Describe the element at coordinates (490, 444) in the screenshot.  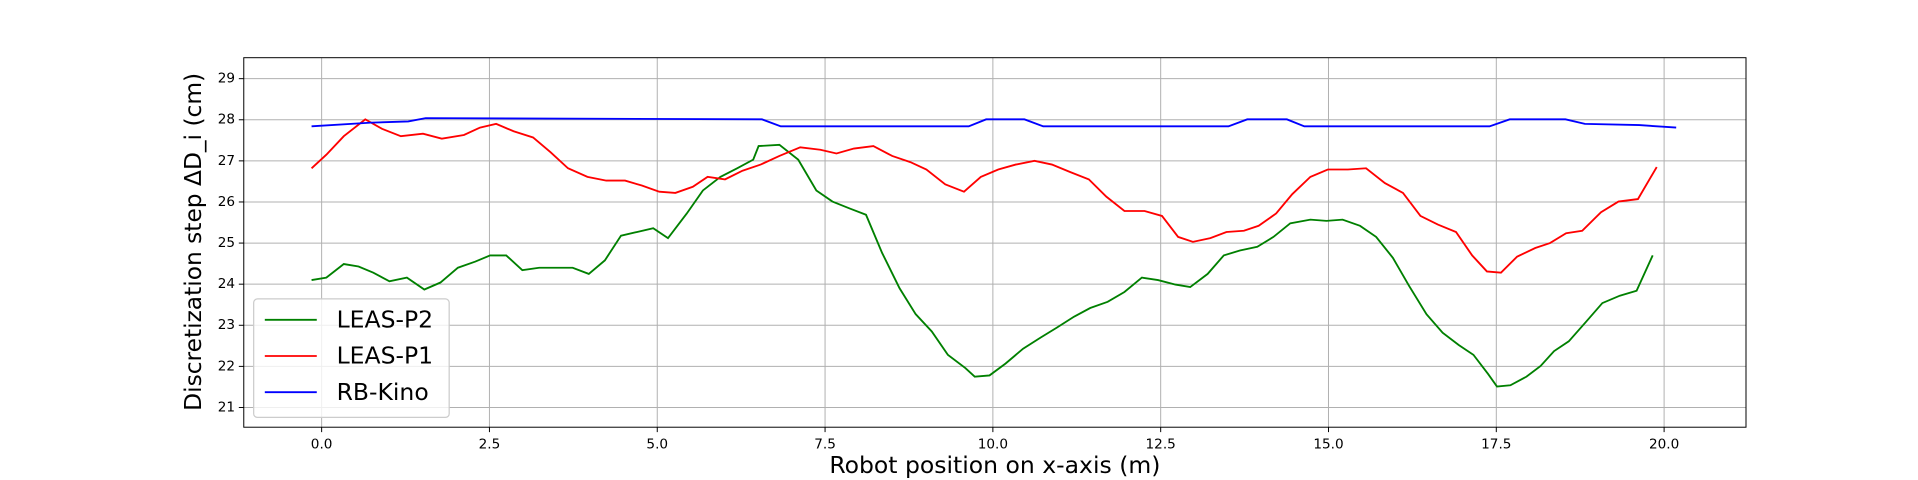
I see `x-tick-label: 2.5` at that location.